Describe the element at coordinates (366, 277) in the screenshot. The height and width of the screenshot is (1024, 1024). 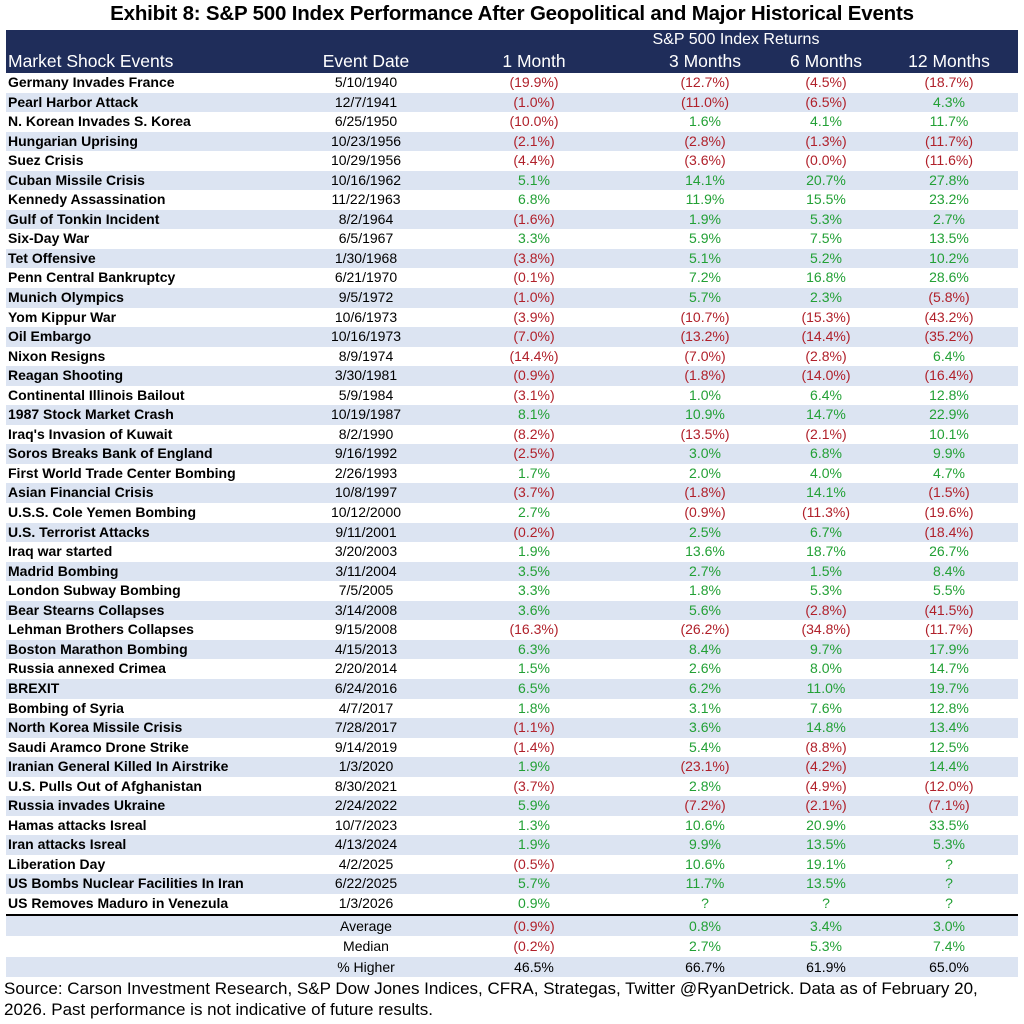
I see `event-date: 6/21/1970` at that location.